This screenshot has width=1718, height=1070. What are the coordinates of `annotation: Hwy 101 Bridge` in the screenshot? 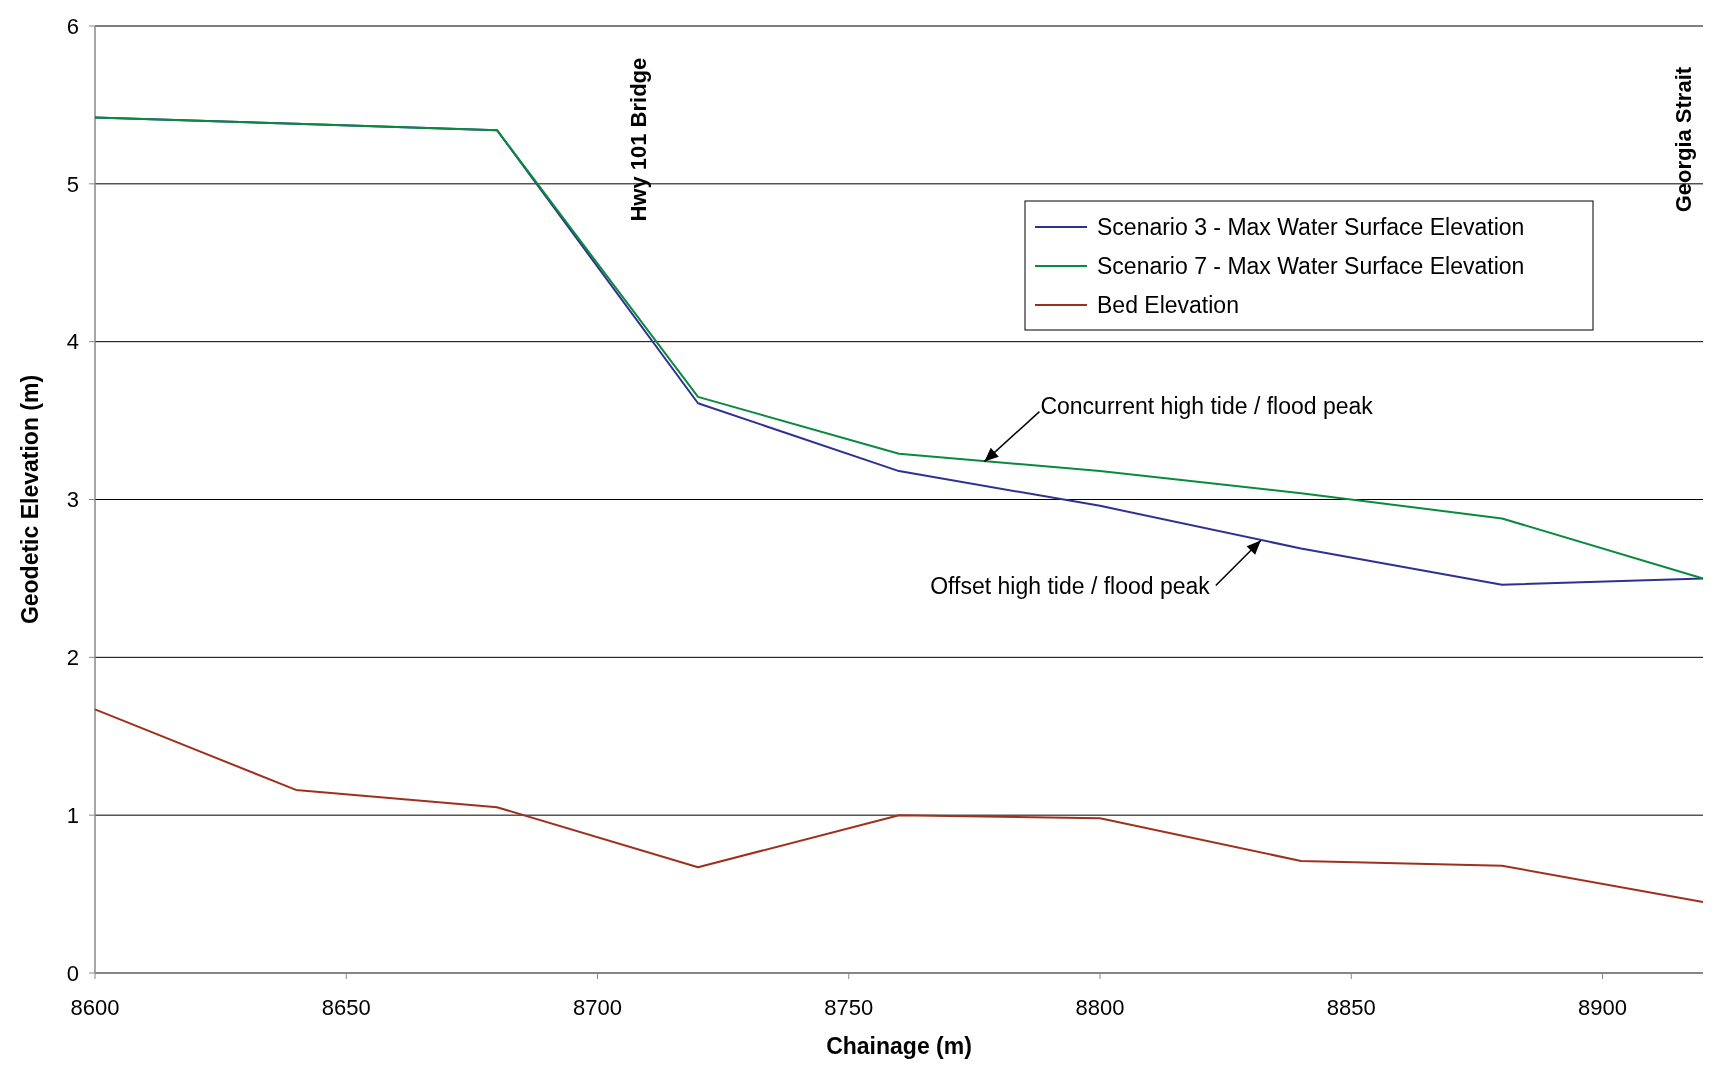 It's located at (639, 139).